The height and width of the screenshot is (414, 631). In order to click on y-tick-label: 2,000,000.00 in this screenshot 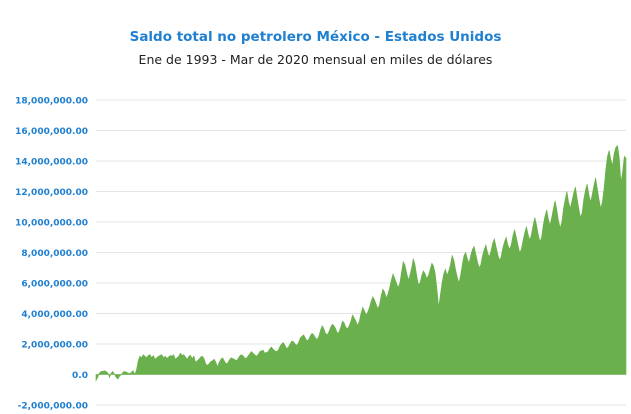, I will do `click(54, 346)`.